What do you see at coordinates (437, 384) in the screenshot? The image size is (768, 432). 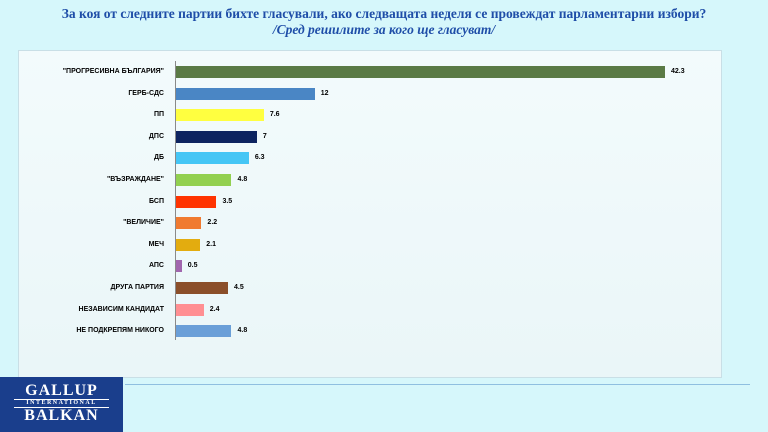 I see `footer-divider` at bounding box center [437, 384].